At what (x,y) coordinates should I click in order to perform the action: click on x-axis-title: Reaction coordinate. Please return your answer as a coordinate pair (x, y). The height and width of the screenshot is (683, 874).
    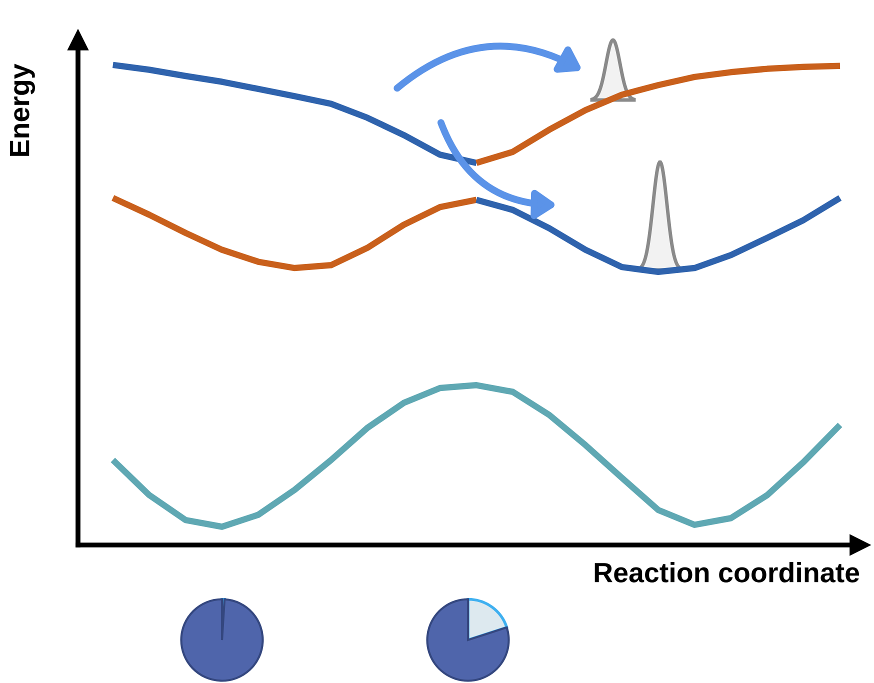
    Looking at the image, I should click on (727, 572).